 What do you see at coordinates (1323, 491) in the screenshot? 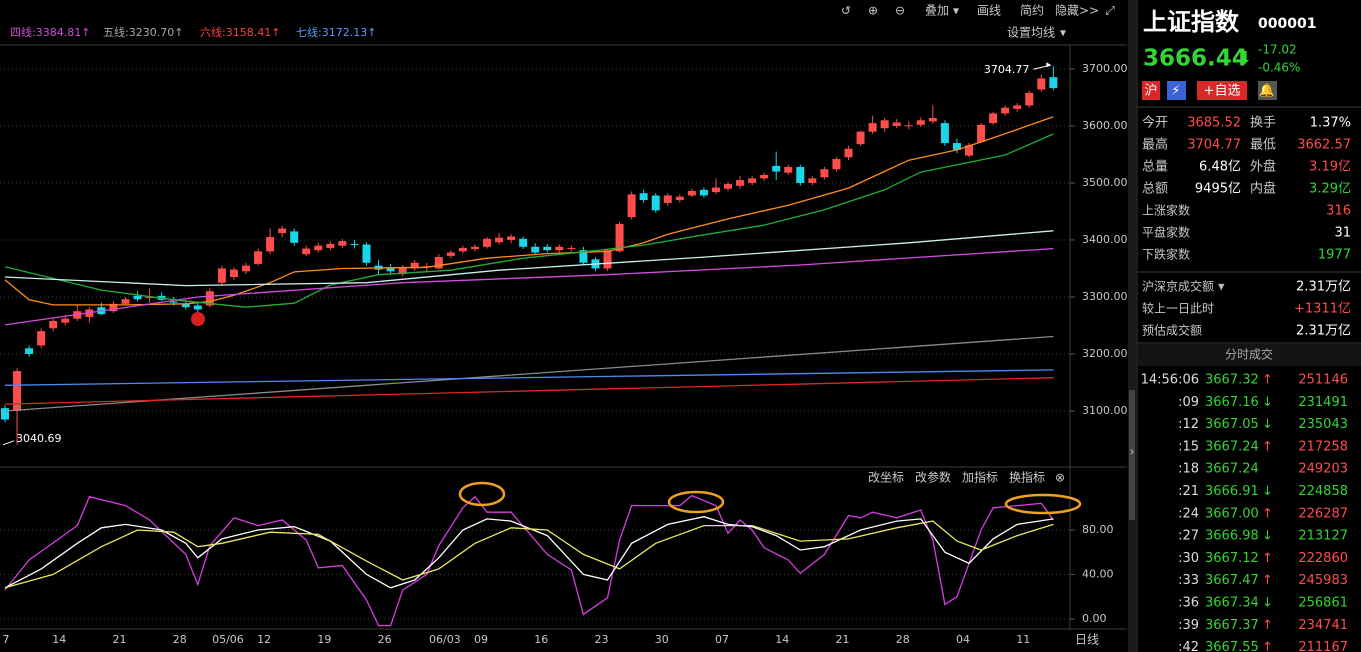
I see `trade-volume: 224858` at bounding box center [1323, 491].